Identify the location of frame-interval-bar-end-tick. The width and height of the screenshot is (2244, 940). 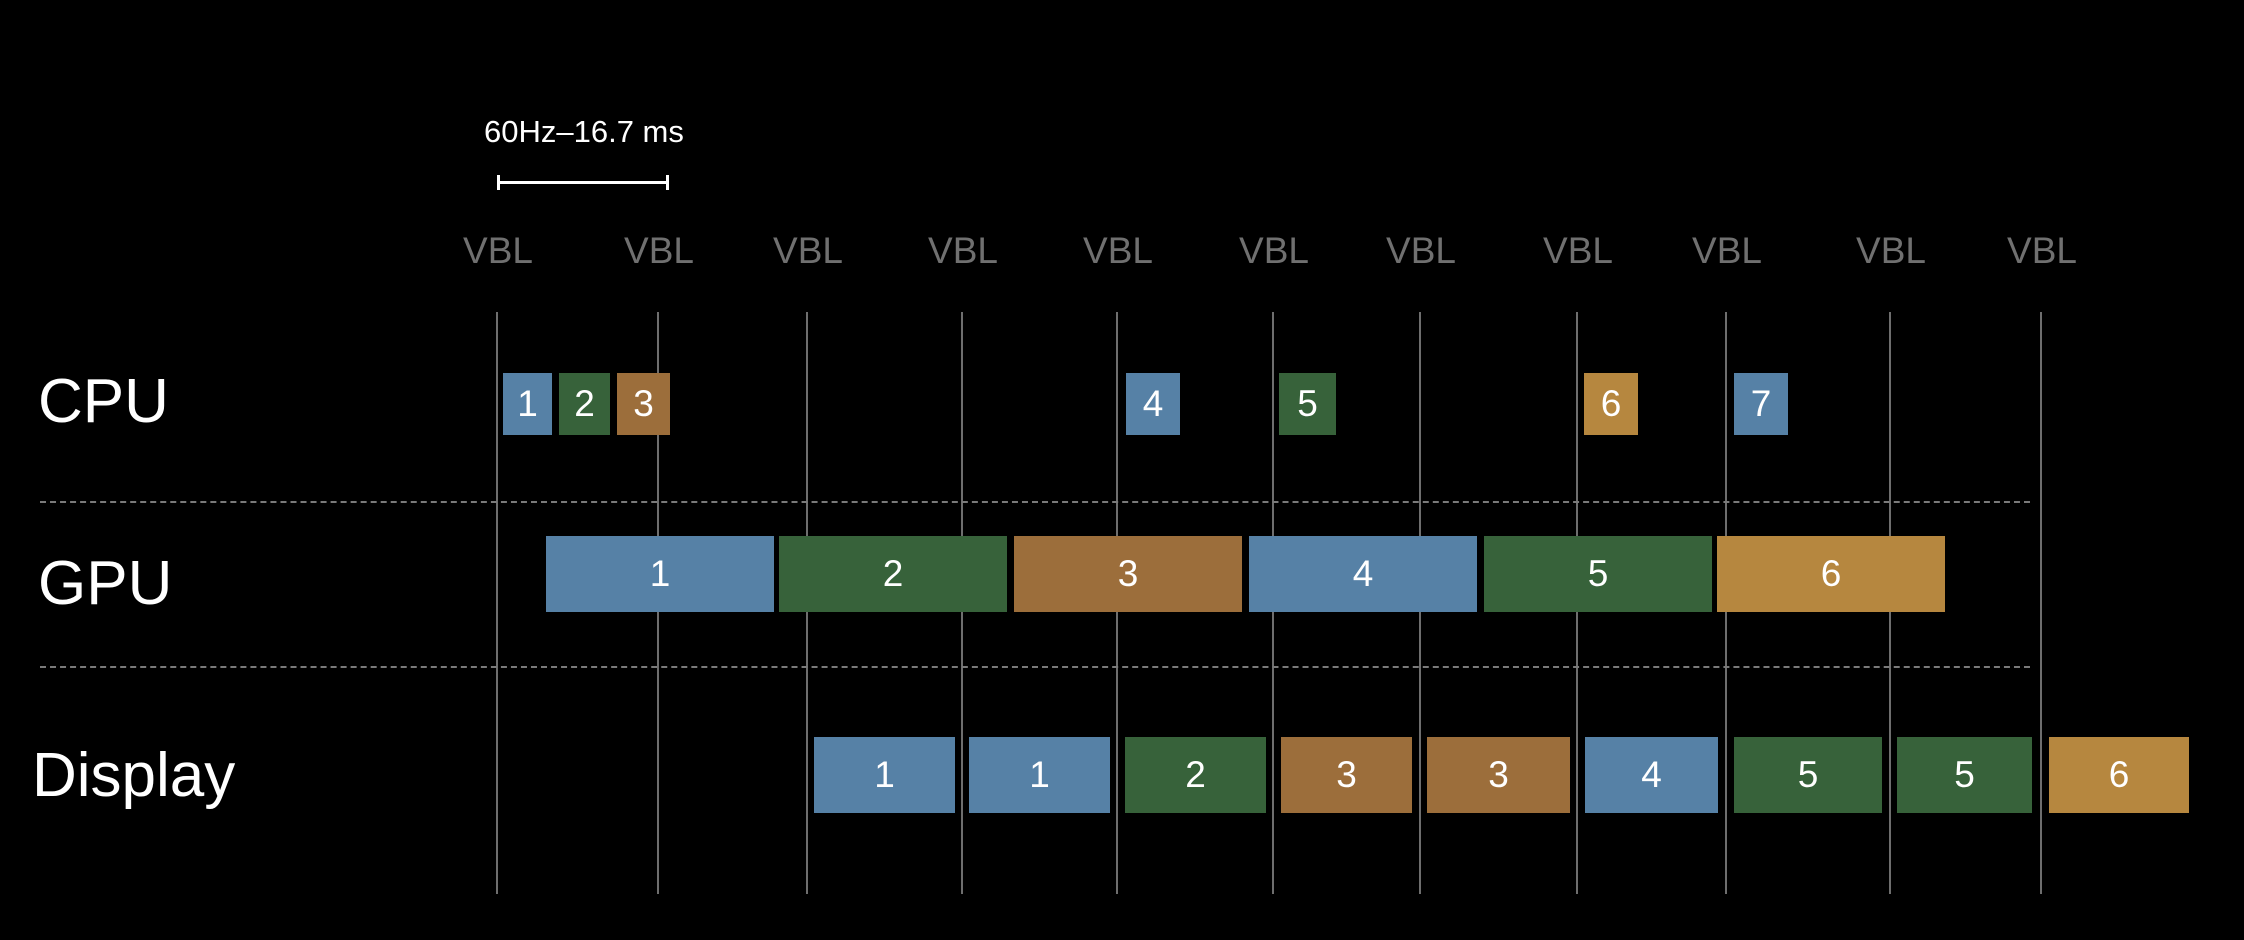
(667, 182).